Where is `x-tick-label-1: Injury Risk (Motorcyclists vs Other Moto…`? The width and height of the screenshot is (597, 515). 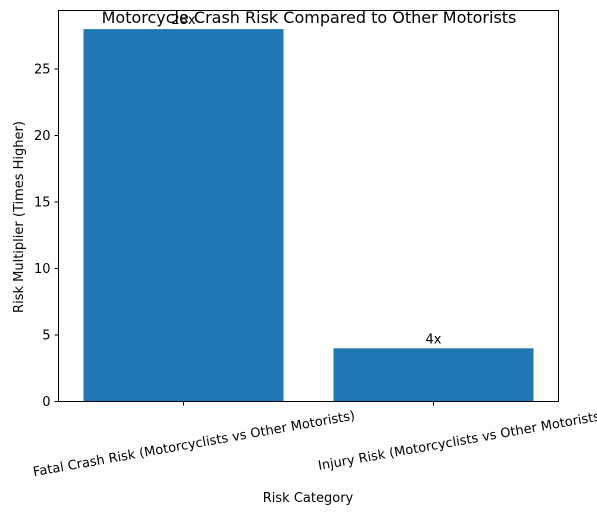 x-tick-label-1: Injury Risk (Motorcyclists vs Other Moto… is located at coordinates (457, 441).